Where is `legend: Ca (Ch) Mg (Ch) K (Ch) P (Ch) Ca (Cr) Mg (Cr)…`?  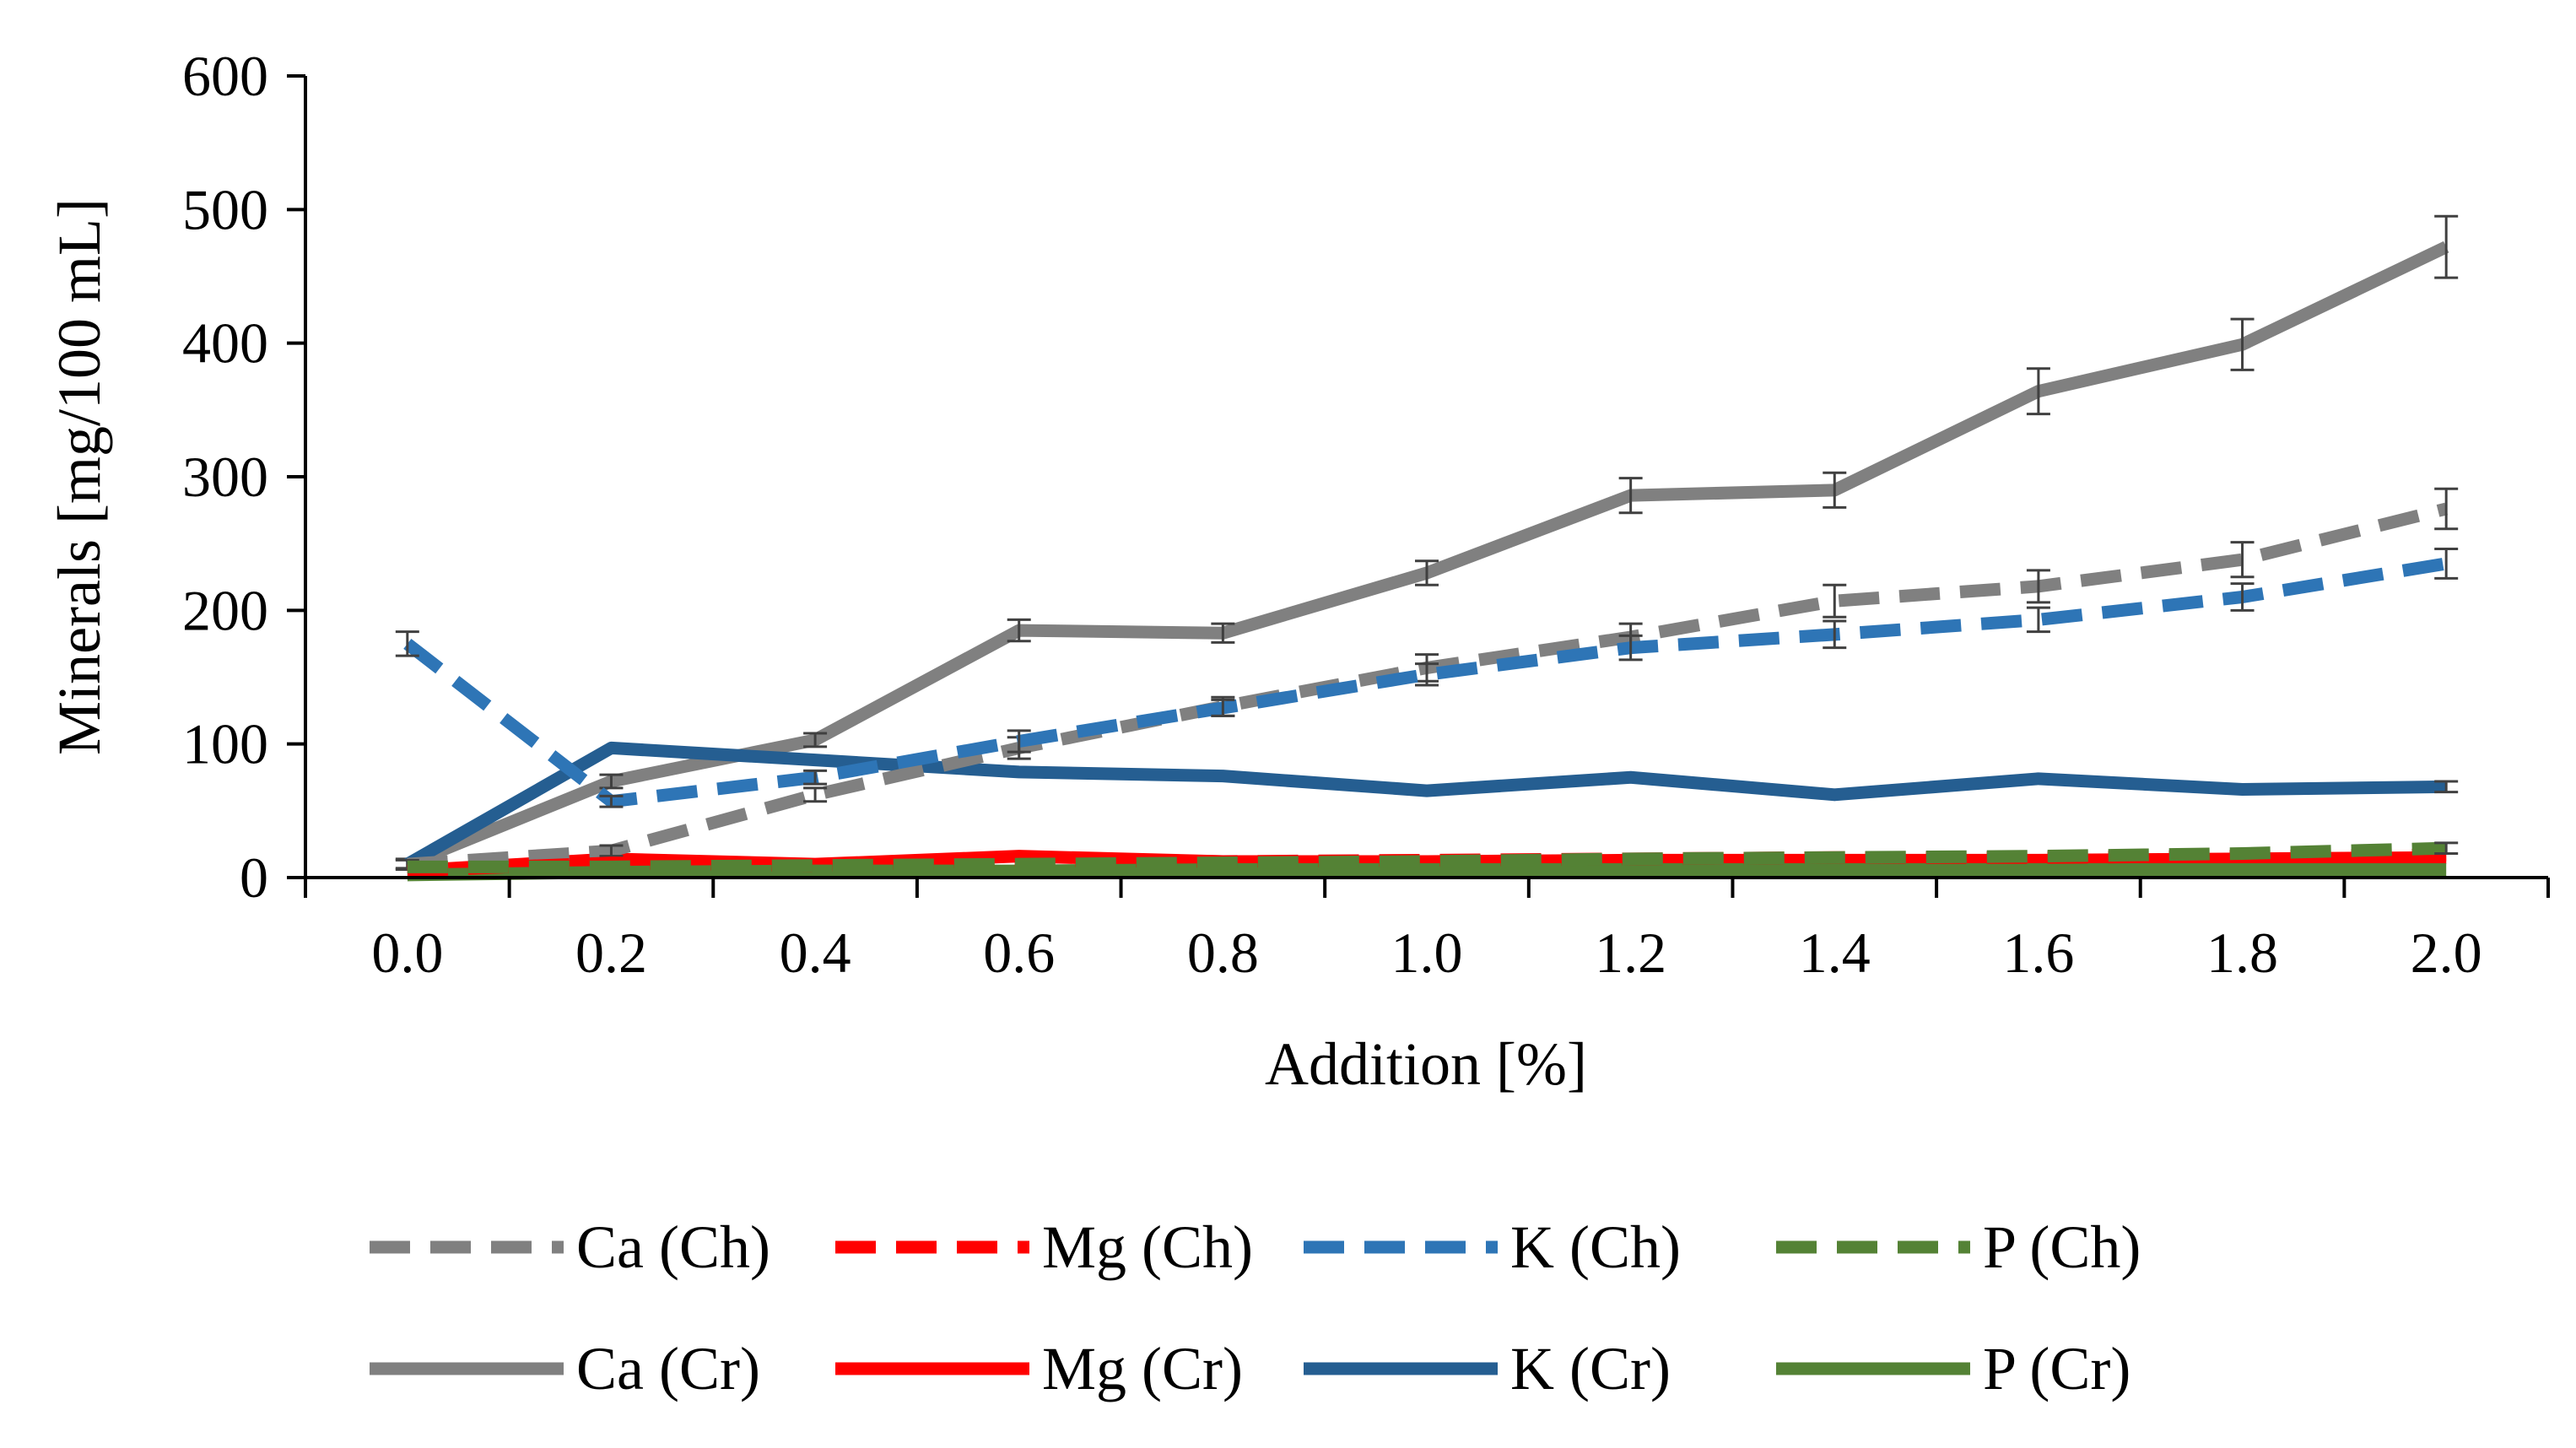
legend: Ca (Ch) Mg (Ch) K (Ch) P (Ch) Ca (Cr) Mg (Cr)… is located at coordinates (1255, 1307).